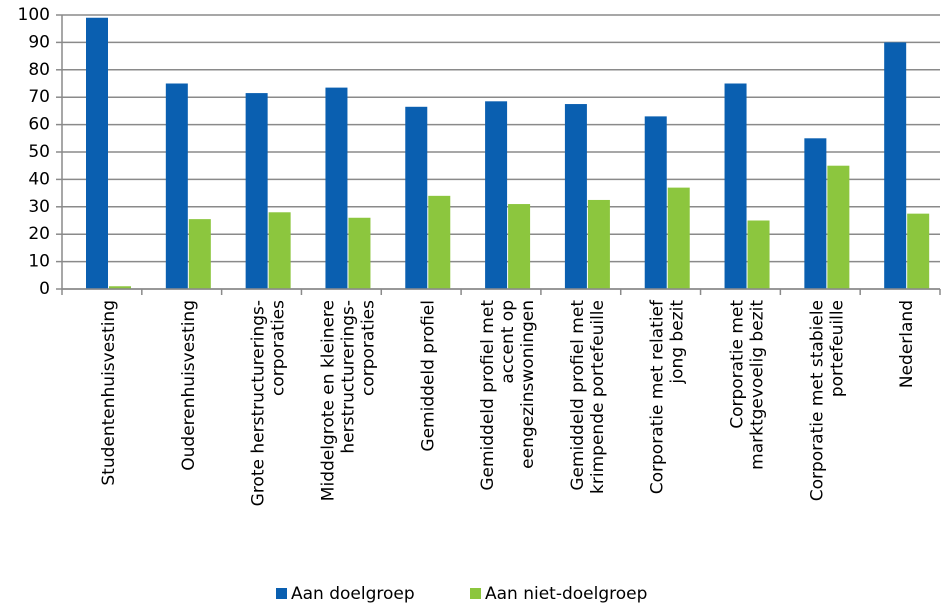 This screenshot has height=612, width=947. I want to click on y-tick-label: 0, so click(44, 289).